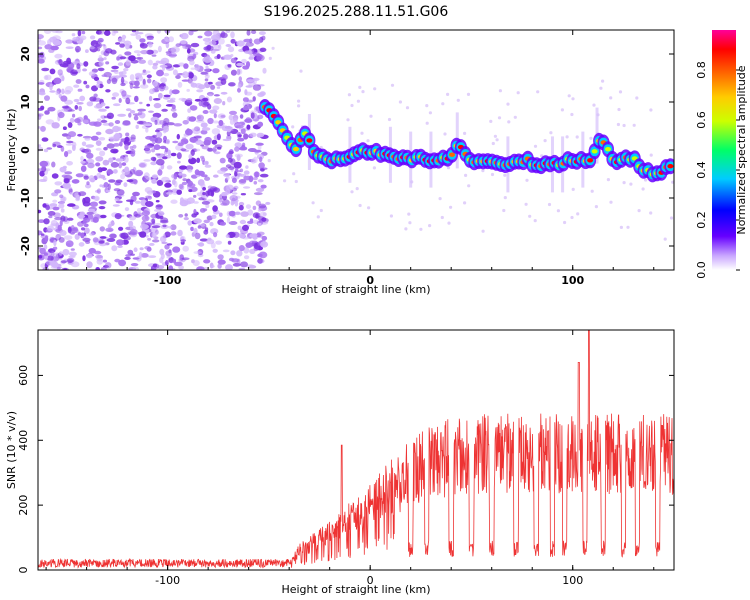 Image resolution: width=750 pixels, height=600 pixels. What do you see at coordinates (724, 150) in the screenshot?
I see `colorbar-gradient` at bounding box center [724, 150].